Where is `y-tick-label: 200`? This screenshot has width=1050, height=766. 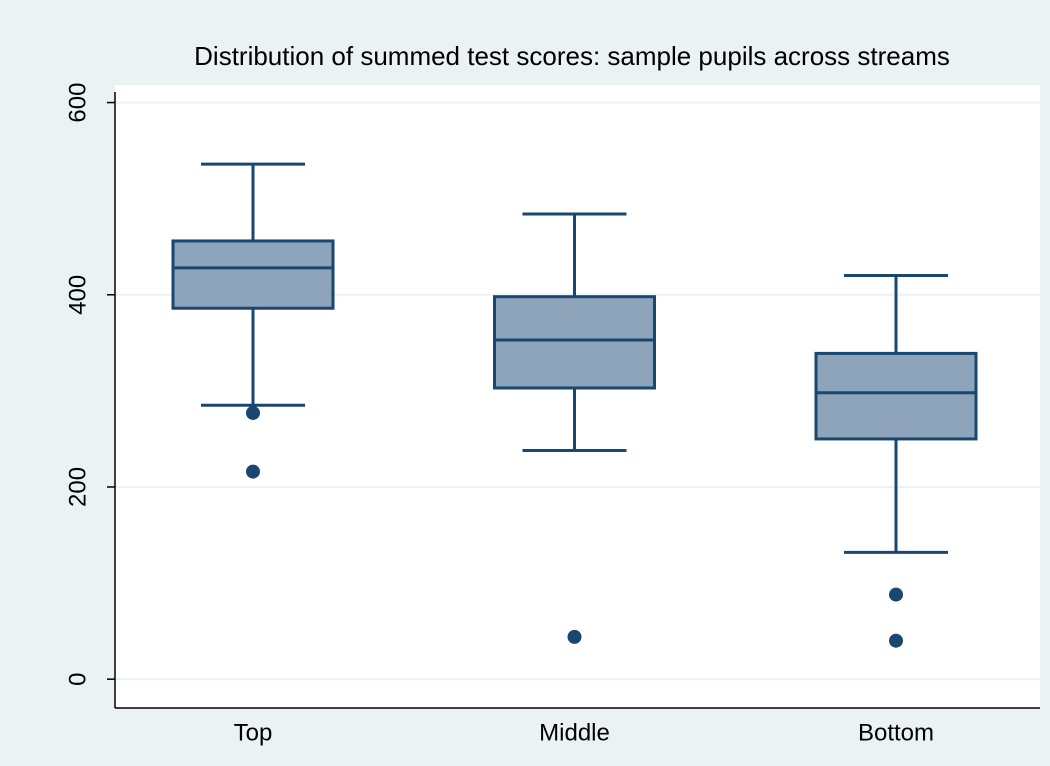
y-tick-label: 200 is located at coordinates (77, 487).